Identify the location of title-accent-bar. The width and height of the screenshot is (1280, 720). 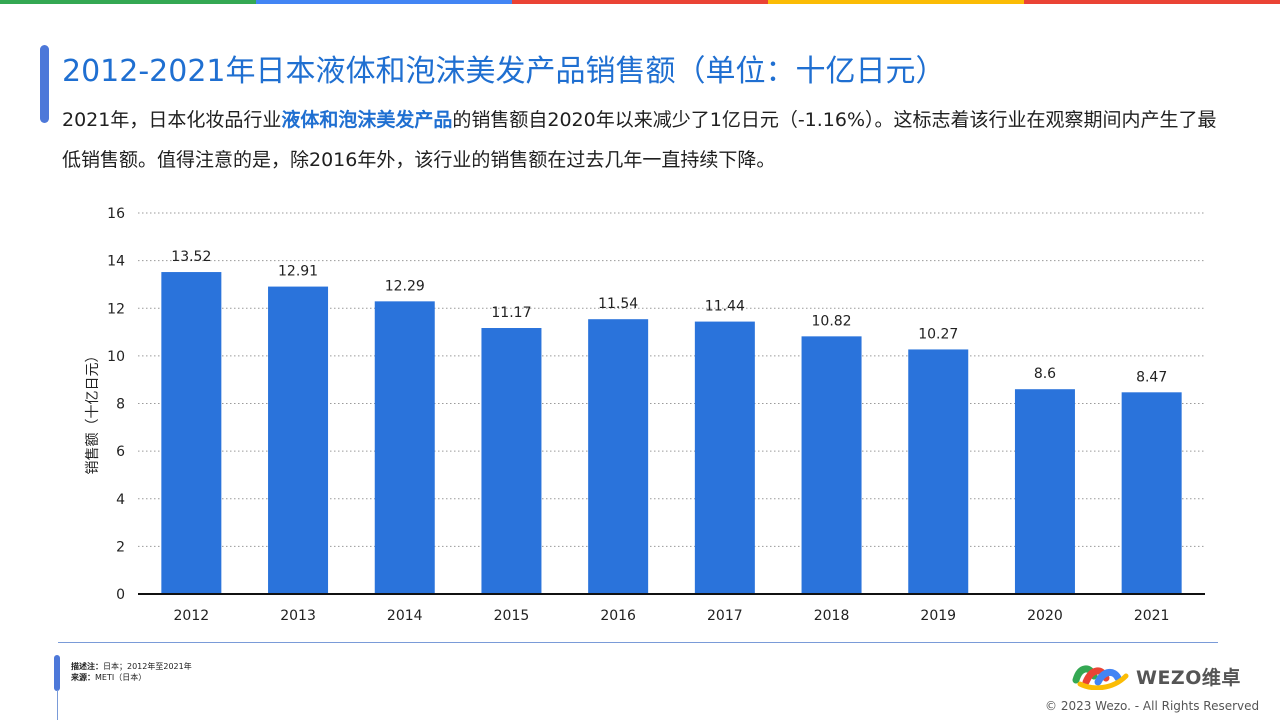
(44, 84).